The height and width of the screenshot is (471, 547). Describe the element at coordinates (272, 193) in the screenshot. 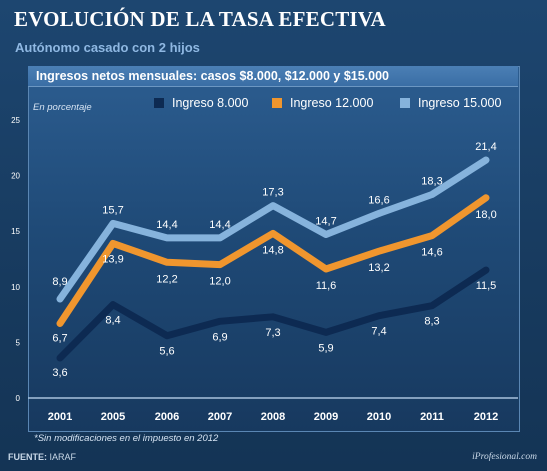

I see `data-label-15000: 17,3` at that location.